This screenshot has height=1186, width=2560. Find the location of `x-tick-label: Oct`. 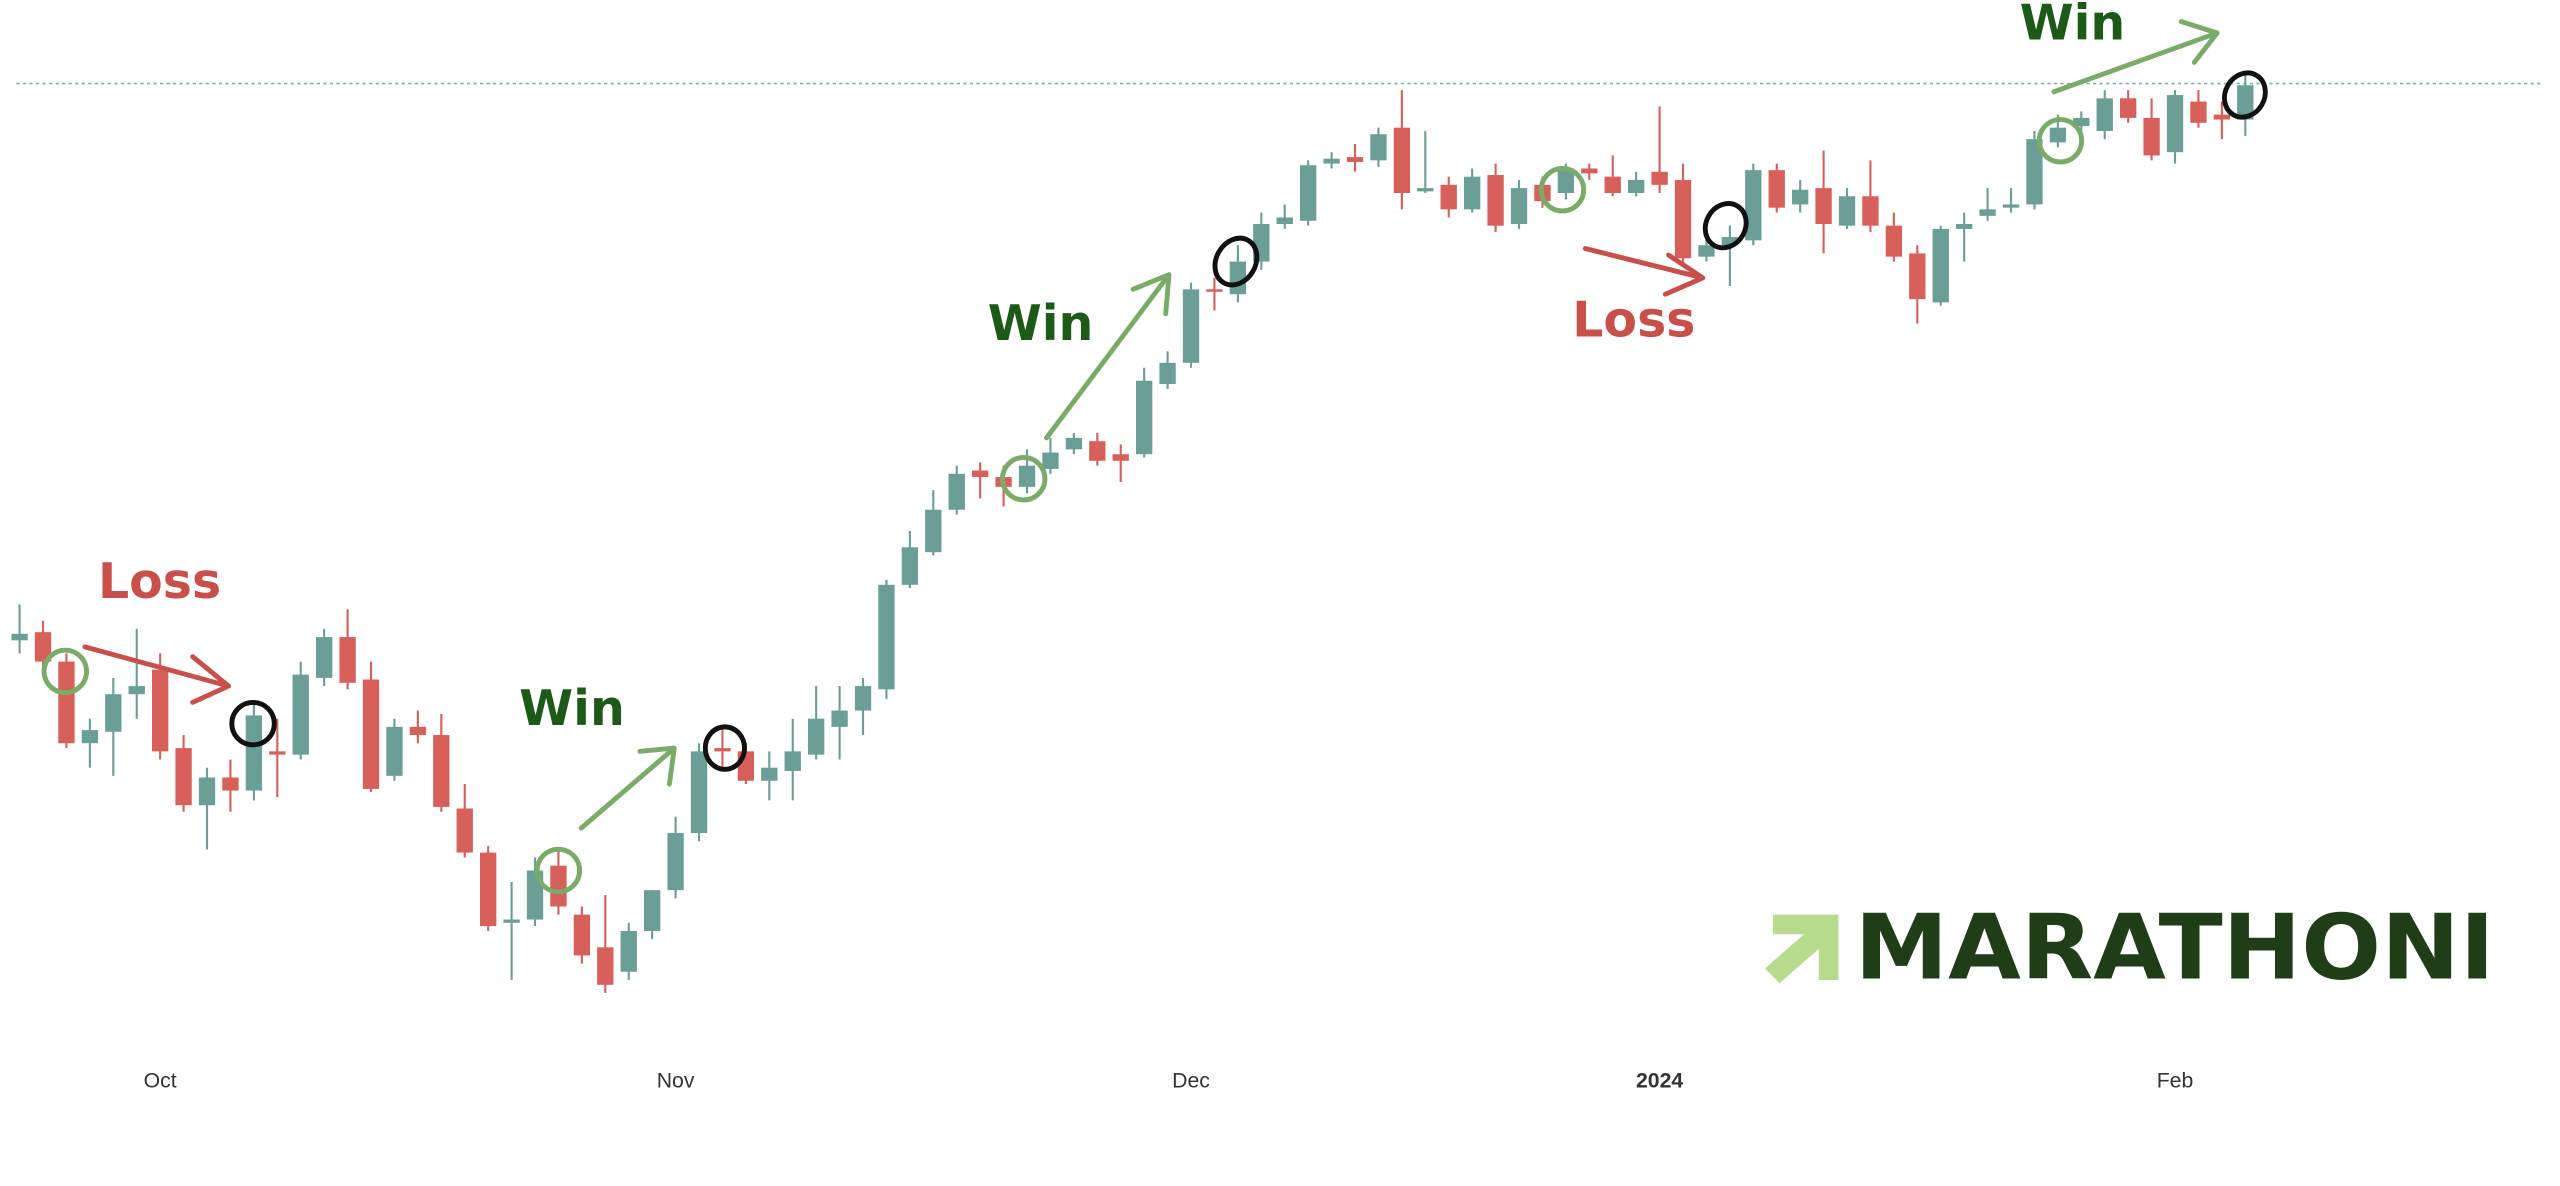

x-tick-label: Oct is located at coordinates (160, 1081).